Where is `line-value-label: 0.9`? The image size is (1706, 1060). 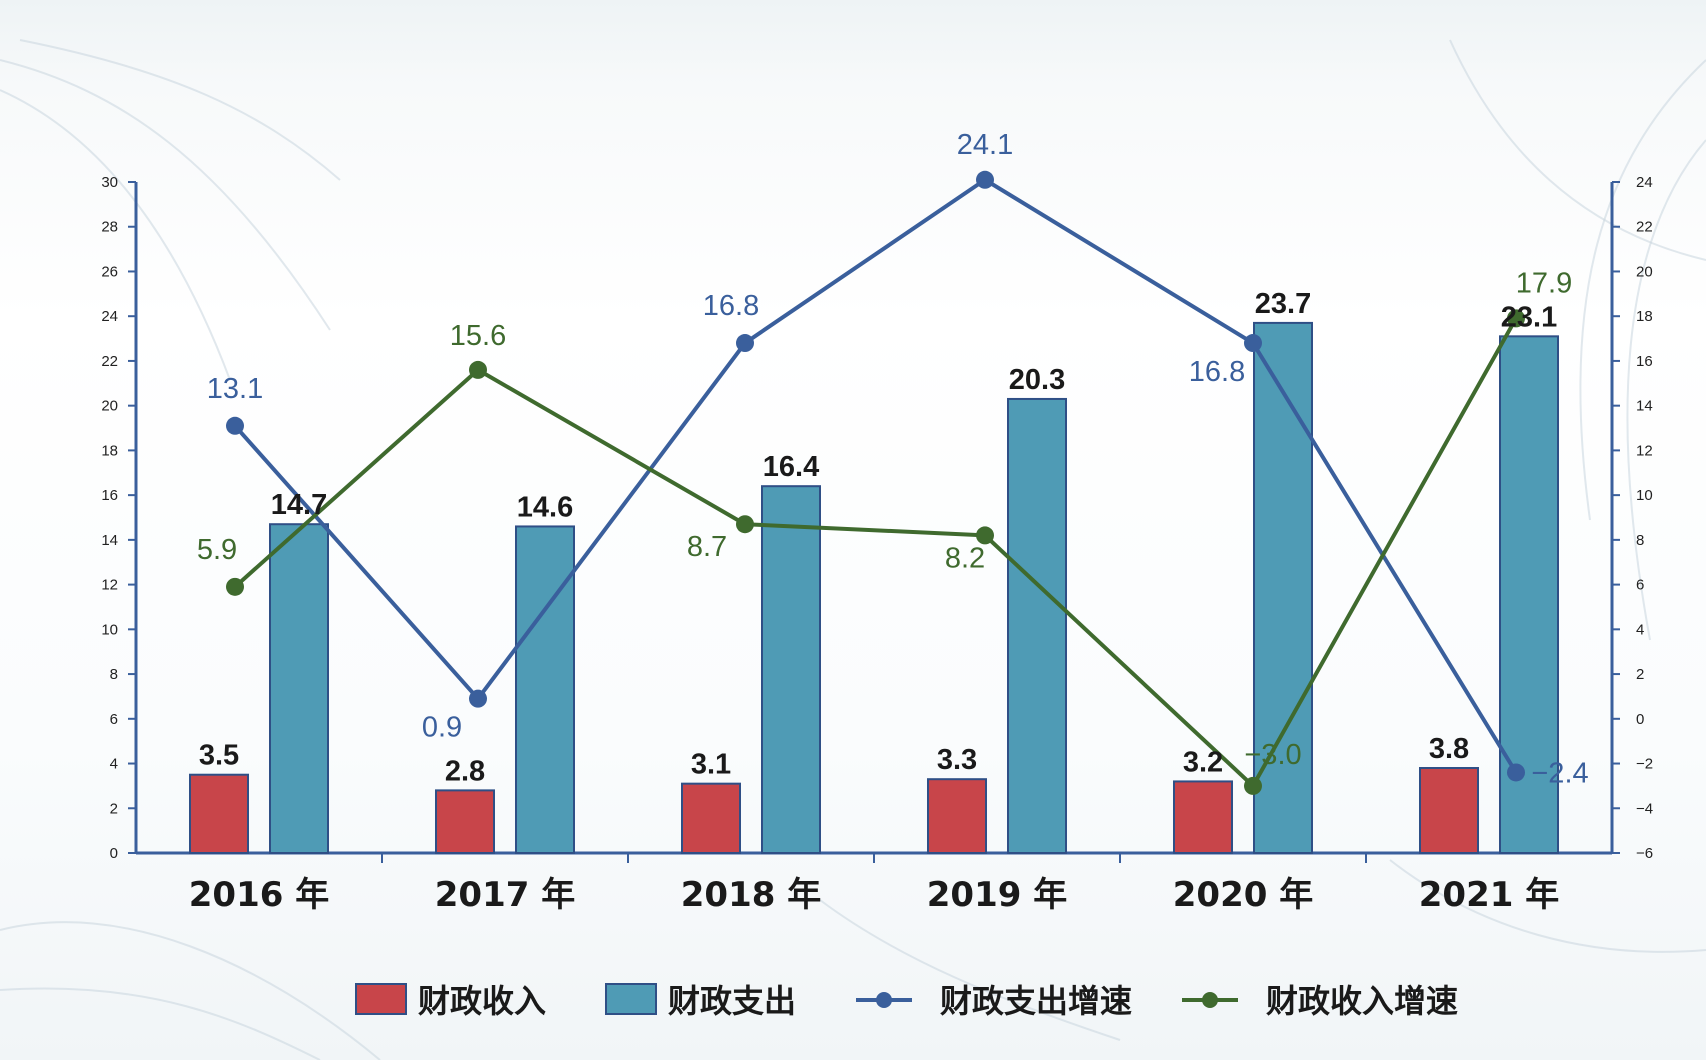 line-value-label: 0.9 is located at coordinates (442, 728).